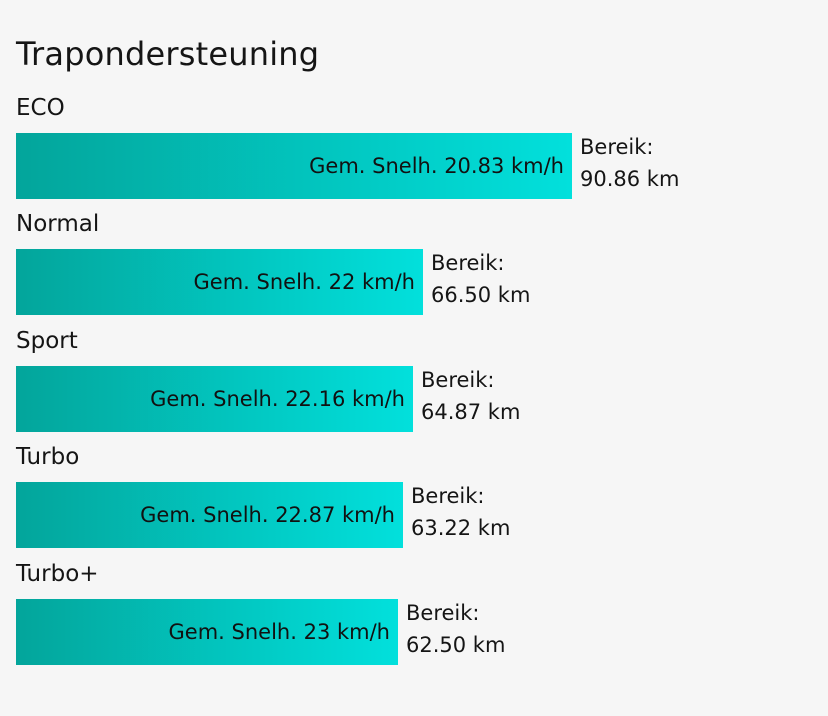 This screenshot has height=716, width=828. I want to click on range-label: Bereik: 64.87 km, so click(470, 396).